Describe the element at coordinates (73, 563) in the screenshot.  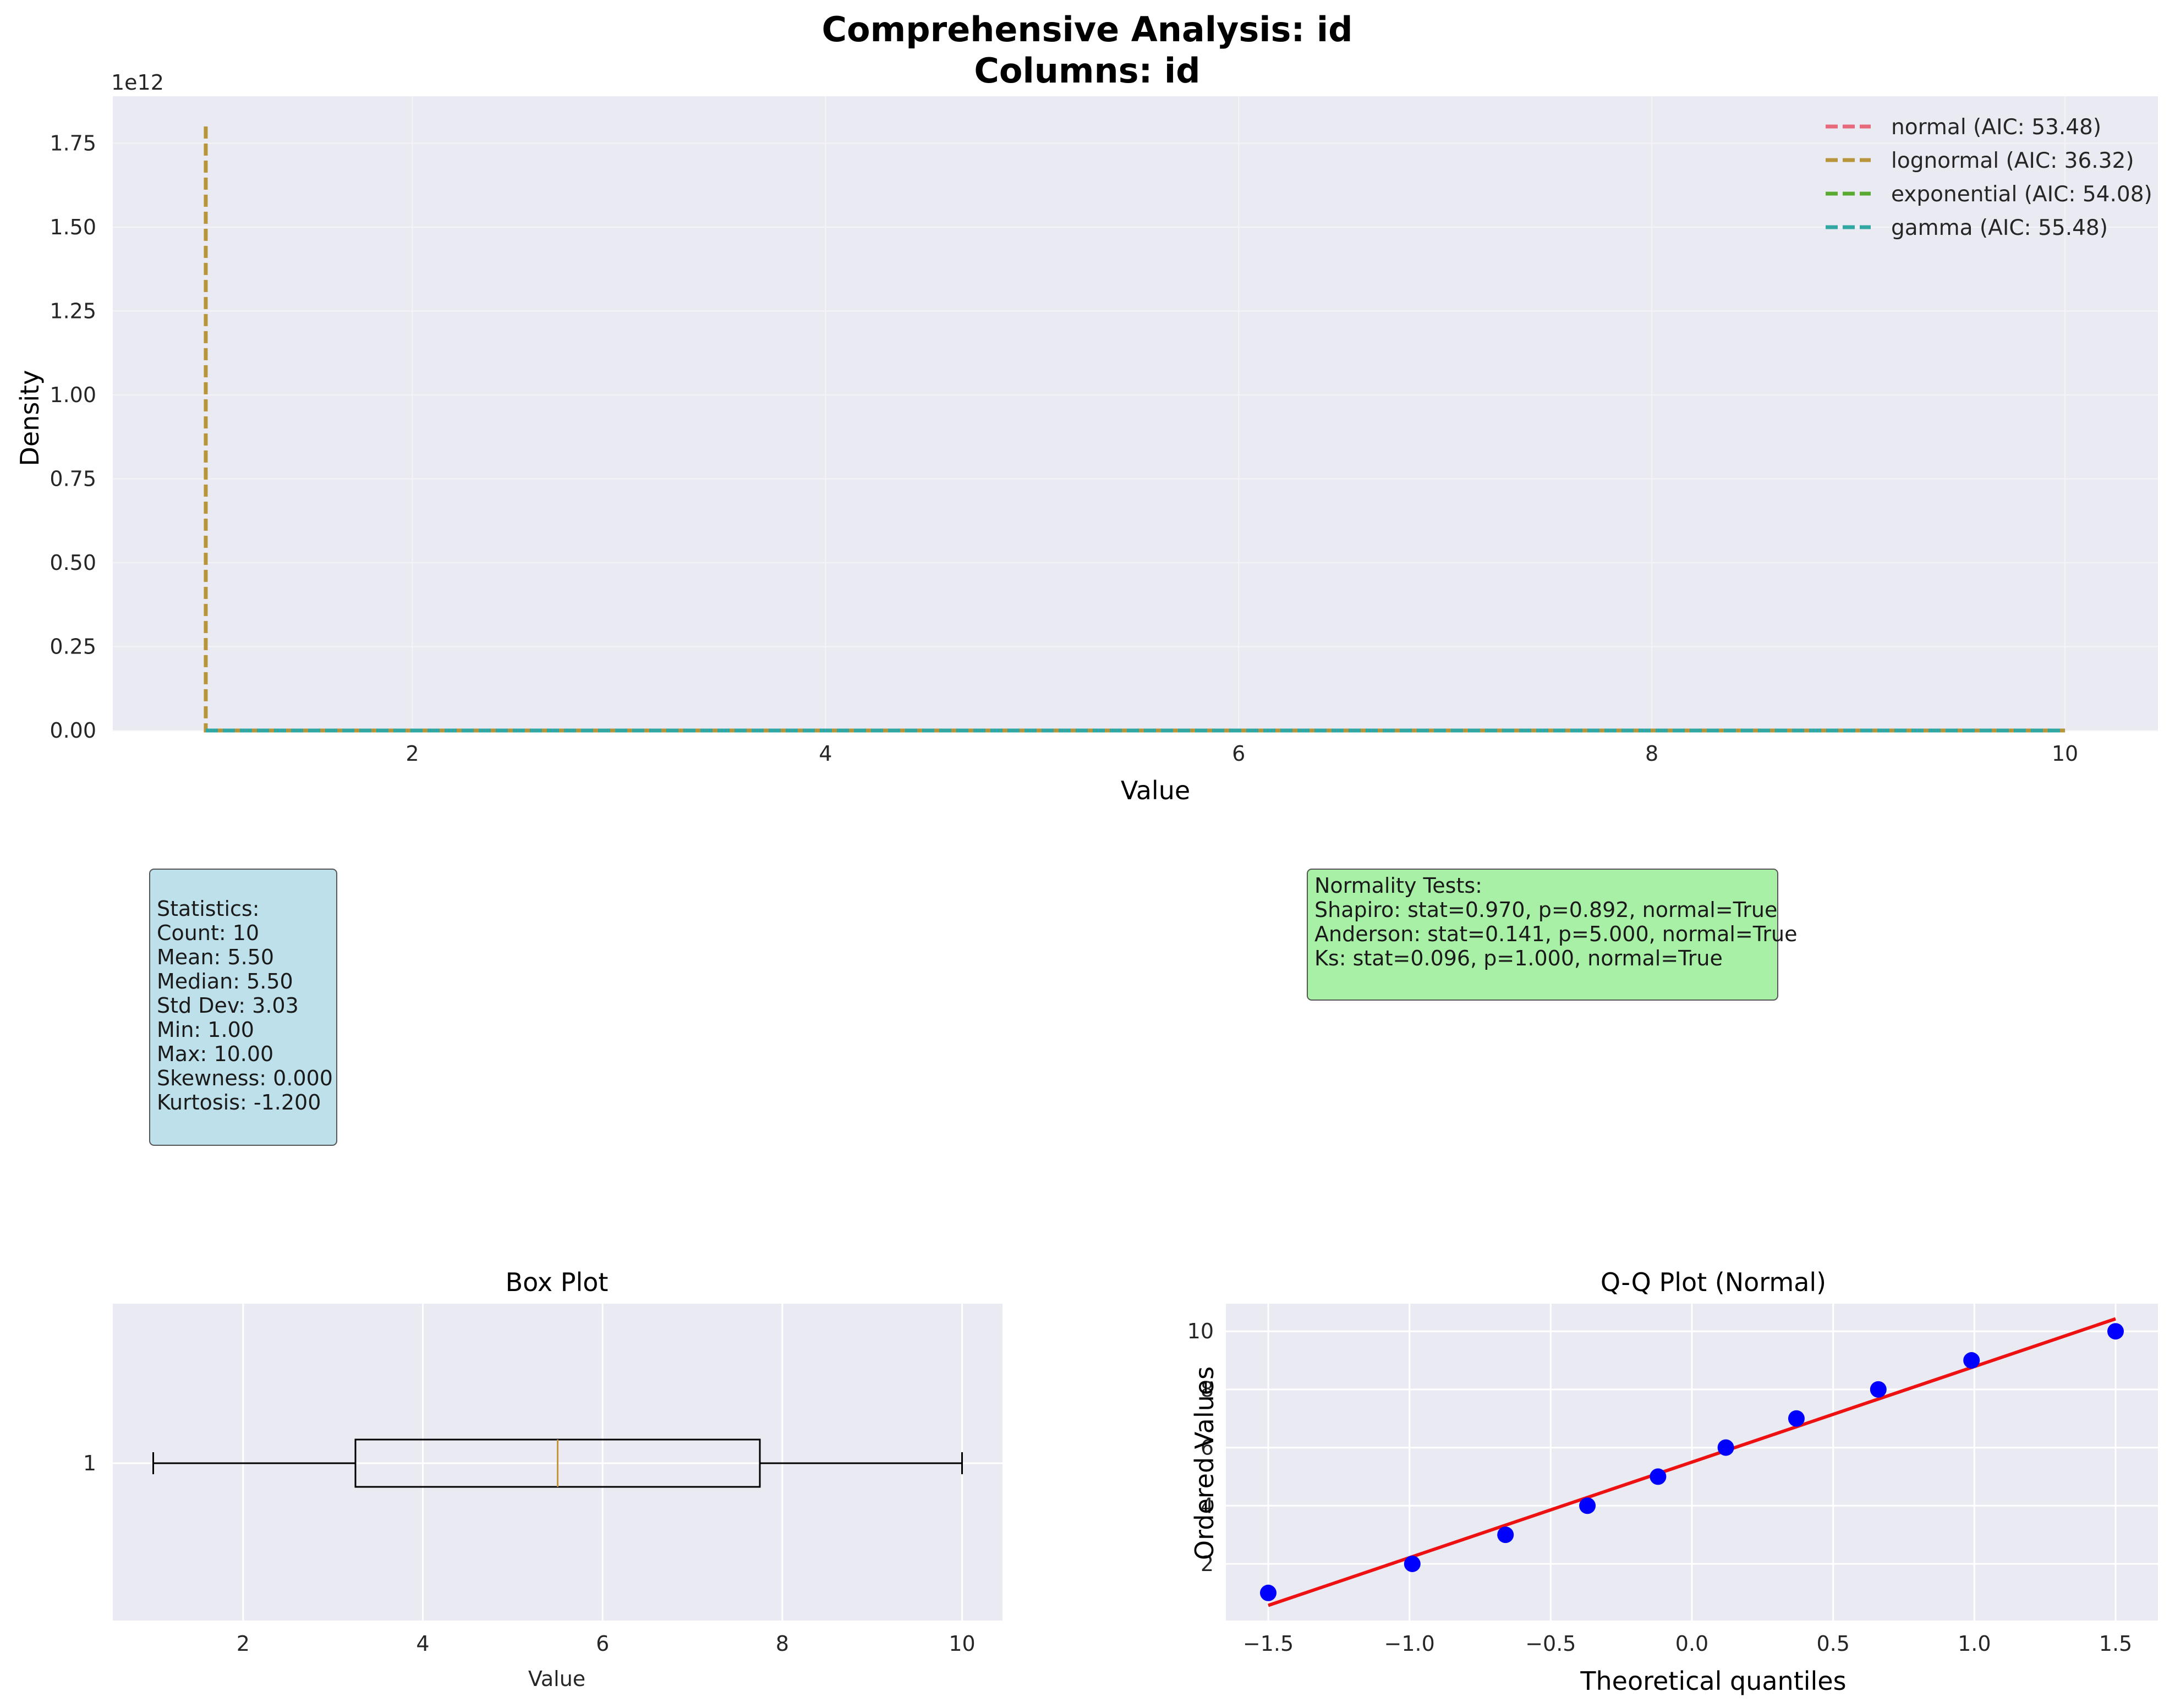
I see `y-tick-label: 0.50` at that location.